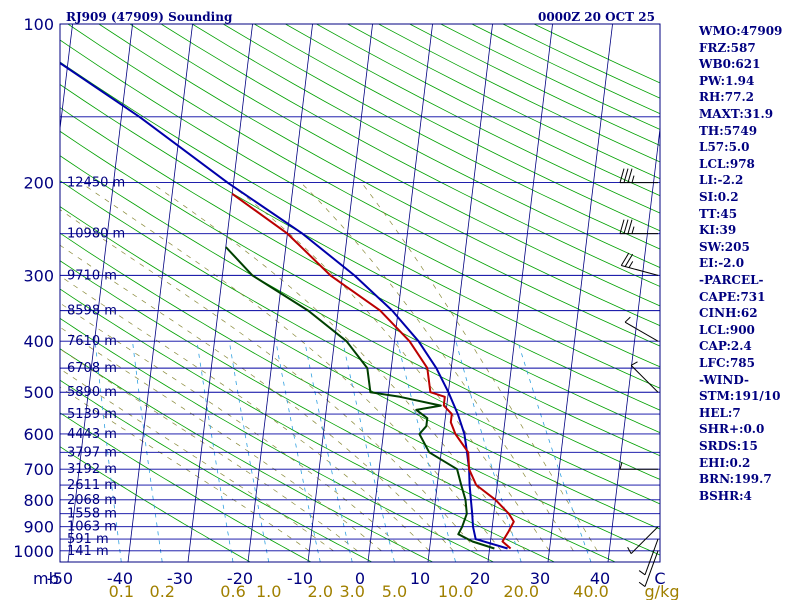 Image resolution: width=800 pixels, height=600 pixels. Describe the element at coordinates (96, 234) in the screenshot. I see `height-label: 10980 m` at that location.